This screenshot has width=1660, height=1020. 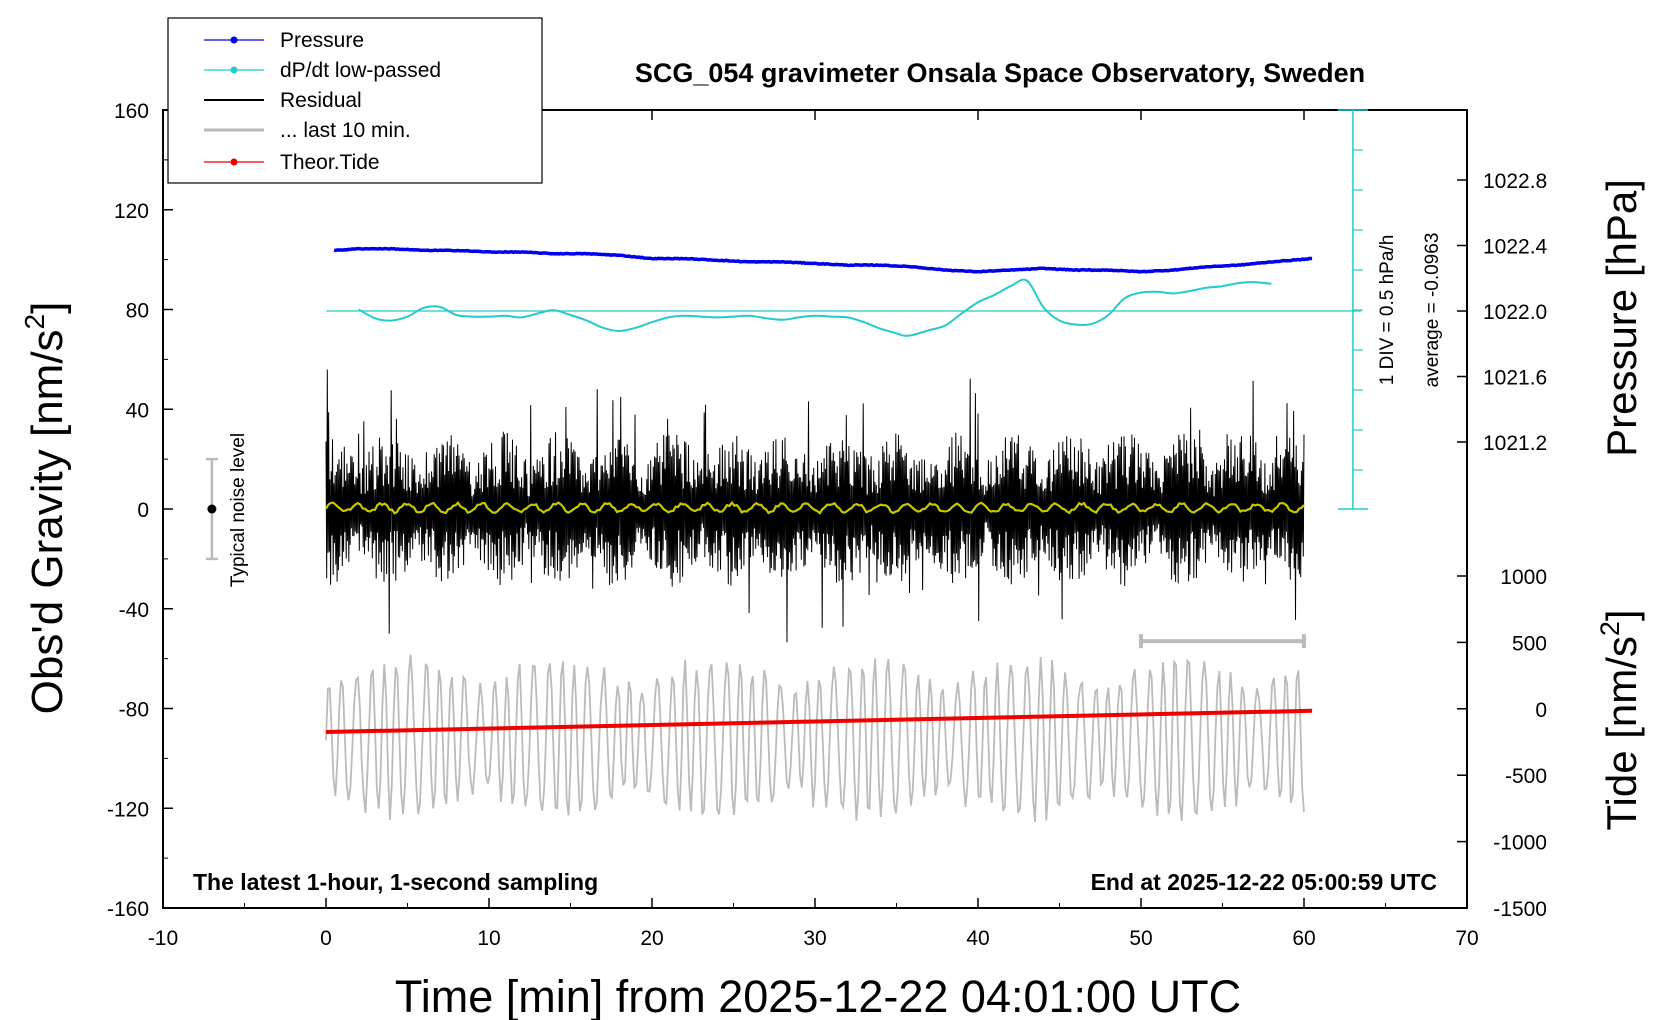 What do you see at coordinates (326, 938) in the screenshot?
I see `x-tick-label: 0` at bounding box center [326, 938].